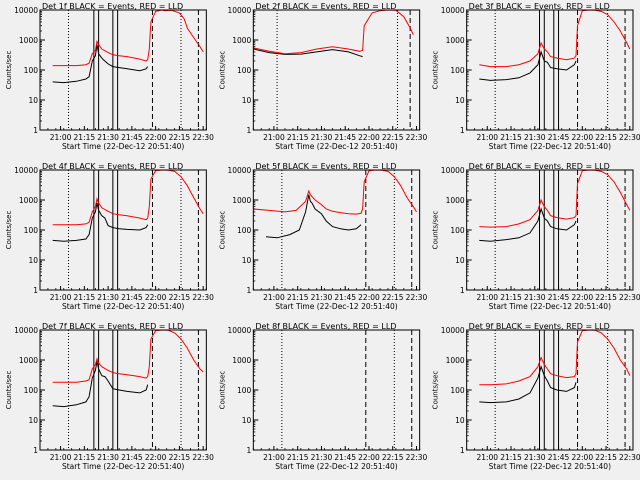  Describe the element at coordinates (112, 166) in the screenshot. I see `chart-title: Det 4f BLACK = Events, RED = LLD` at that location.